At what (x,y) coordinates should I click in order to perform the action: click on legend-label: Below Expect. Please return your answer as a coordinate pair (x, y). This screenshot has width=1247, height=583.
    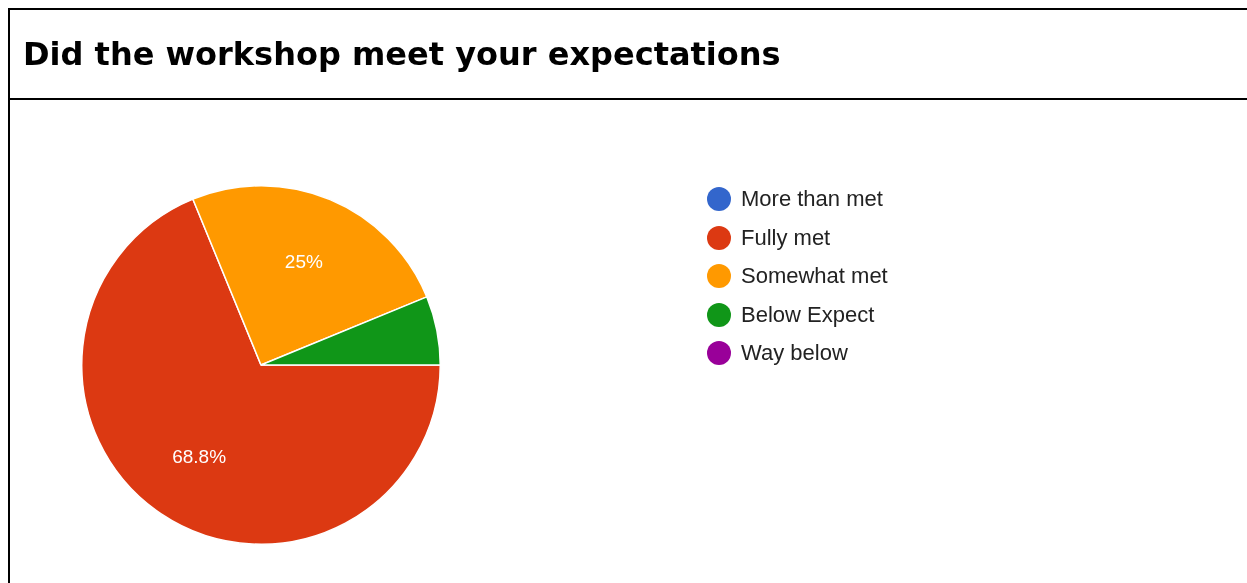
    Looking at the image, I should click on (808, 314).